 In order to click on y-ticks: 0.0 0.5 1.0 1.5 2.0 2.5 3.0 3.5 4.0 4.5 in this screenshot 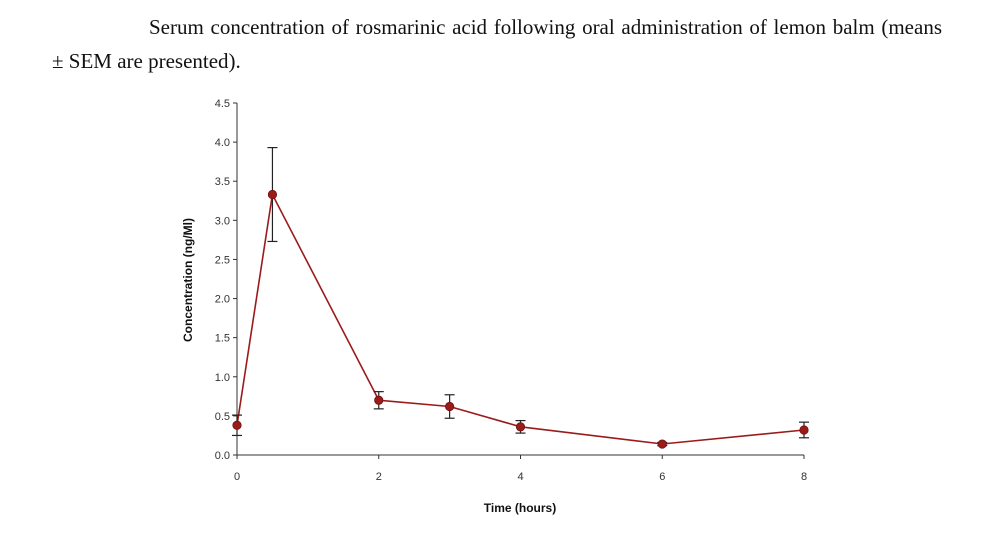, I will do `click(226, 280)`.